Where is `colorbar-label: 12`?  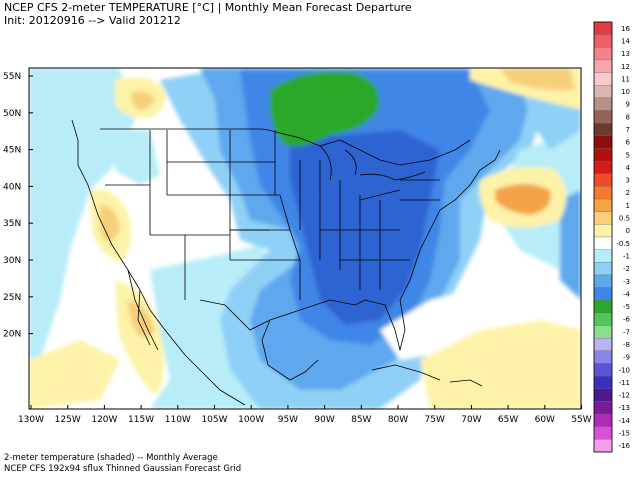 colorbar-label: 12 is located at coordinates (625, 67).